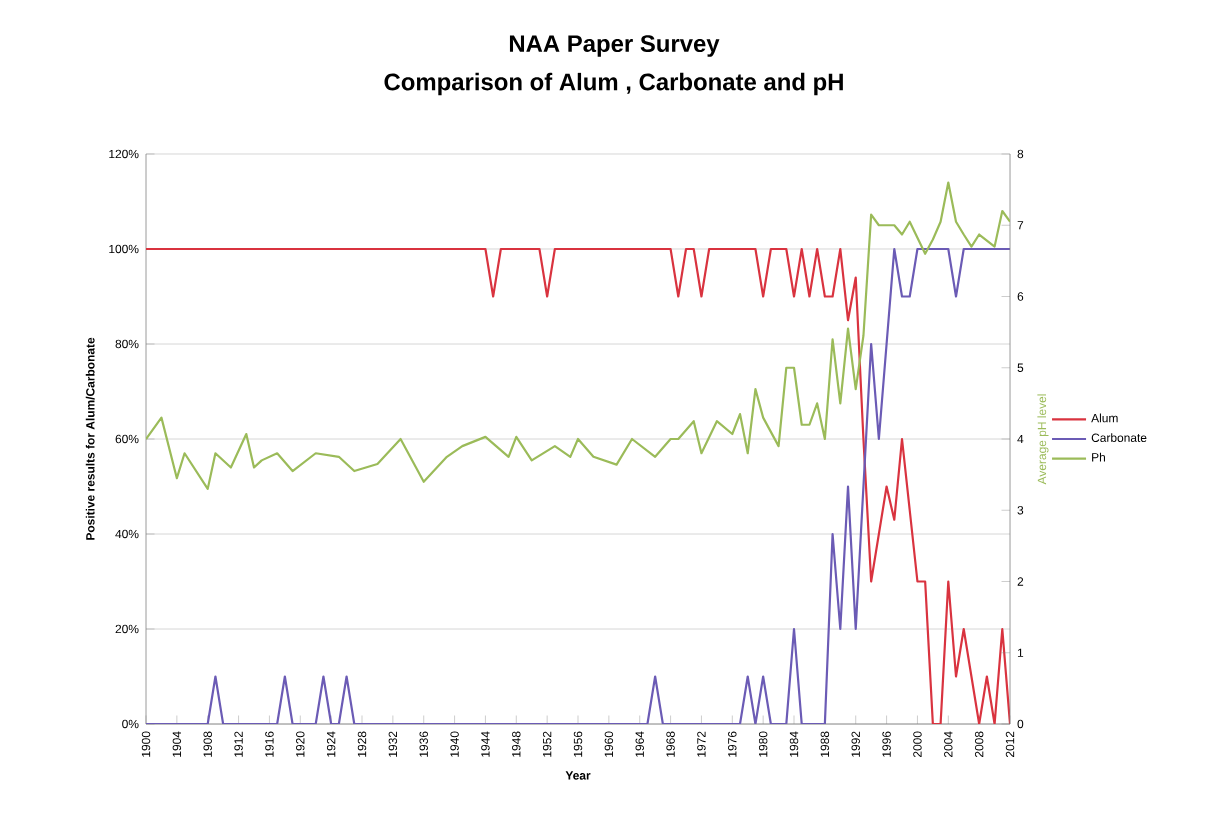  What do you see at coordinates (613, 84) in the screenshot?
I see `chart-subtitle: Comparison of Alum , Carbonate and pH` at bounding box center [613, 84].